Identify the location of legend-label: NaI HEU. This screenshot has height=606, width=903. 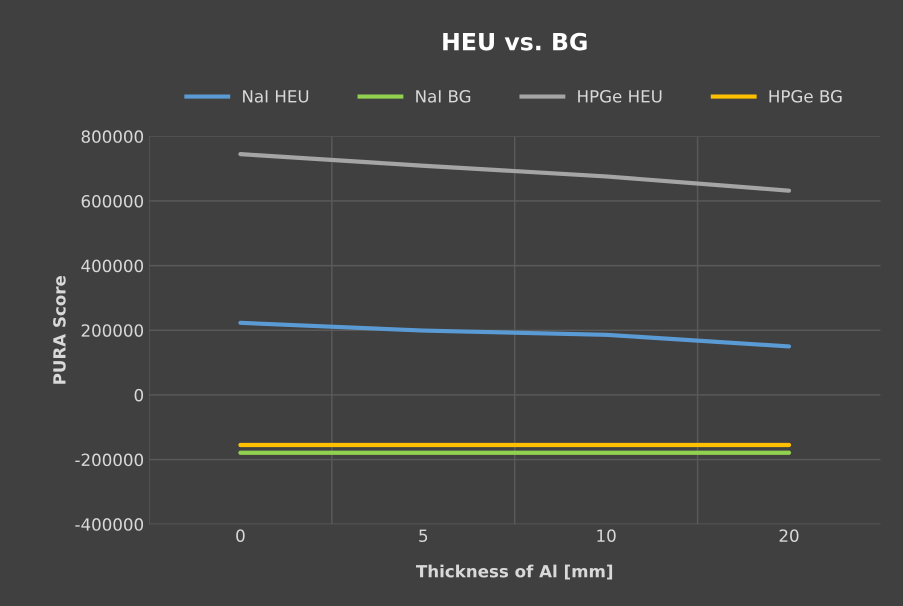
(275, 96).